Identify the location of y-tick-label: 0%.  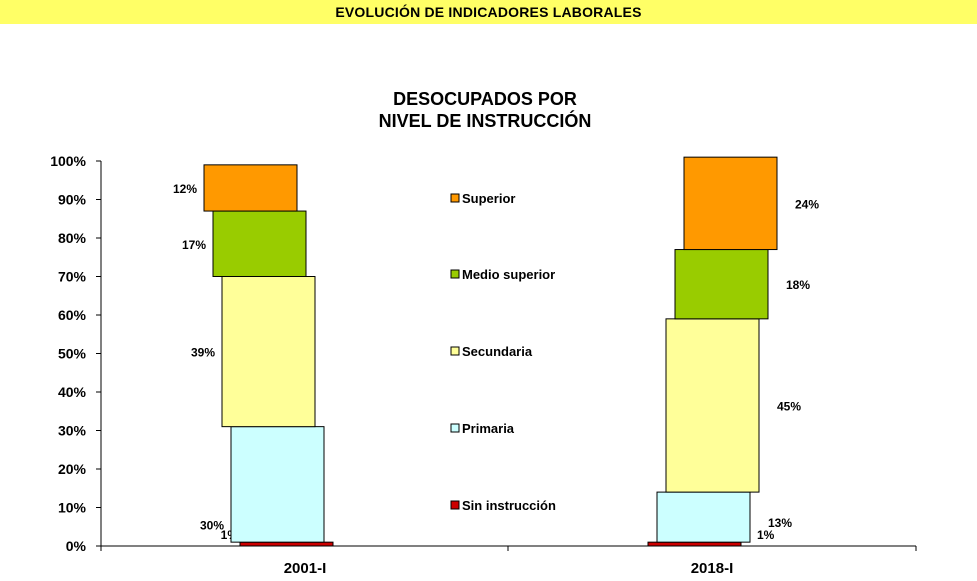
(76, 546).